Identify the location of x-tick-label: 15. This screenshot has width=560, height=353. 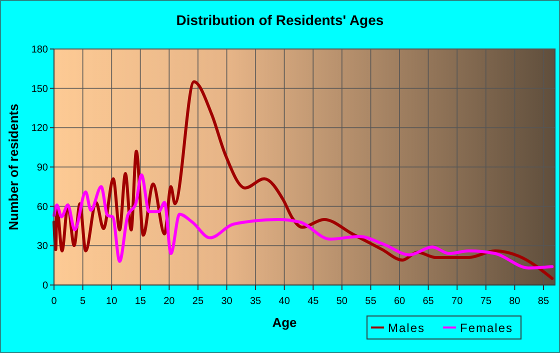
(140, 301).